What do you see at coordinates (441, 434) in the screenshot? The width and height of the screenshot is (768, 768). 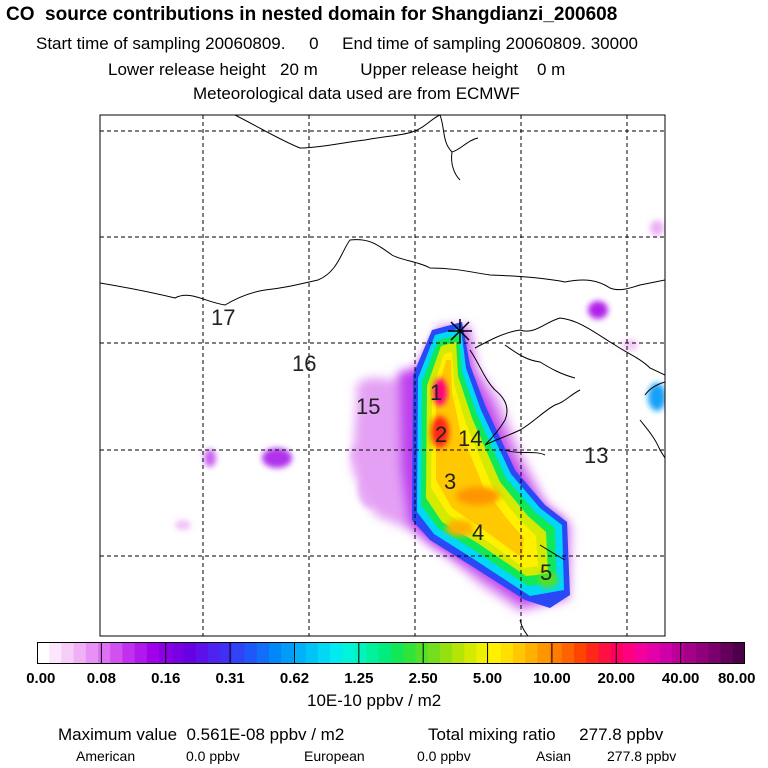 I see `day-label-2: 2` at bounding box center [441, 434].